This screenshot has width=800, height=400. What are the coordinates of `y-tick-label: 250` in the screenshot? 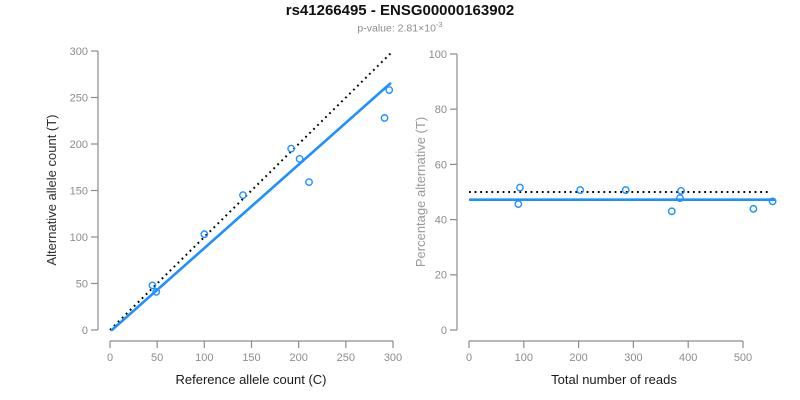 It's located at (79, 98).